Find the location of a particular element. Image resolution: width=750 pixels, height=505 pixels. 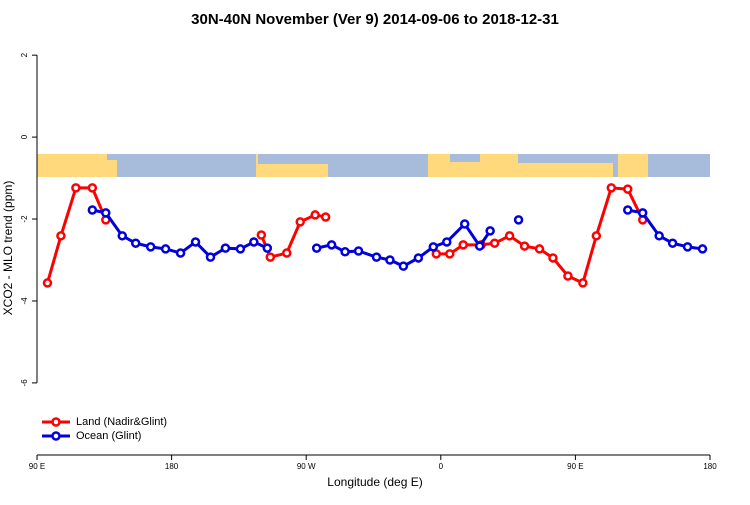

series-line is located at coordinates (397, 238).